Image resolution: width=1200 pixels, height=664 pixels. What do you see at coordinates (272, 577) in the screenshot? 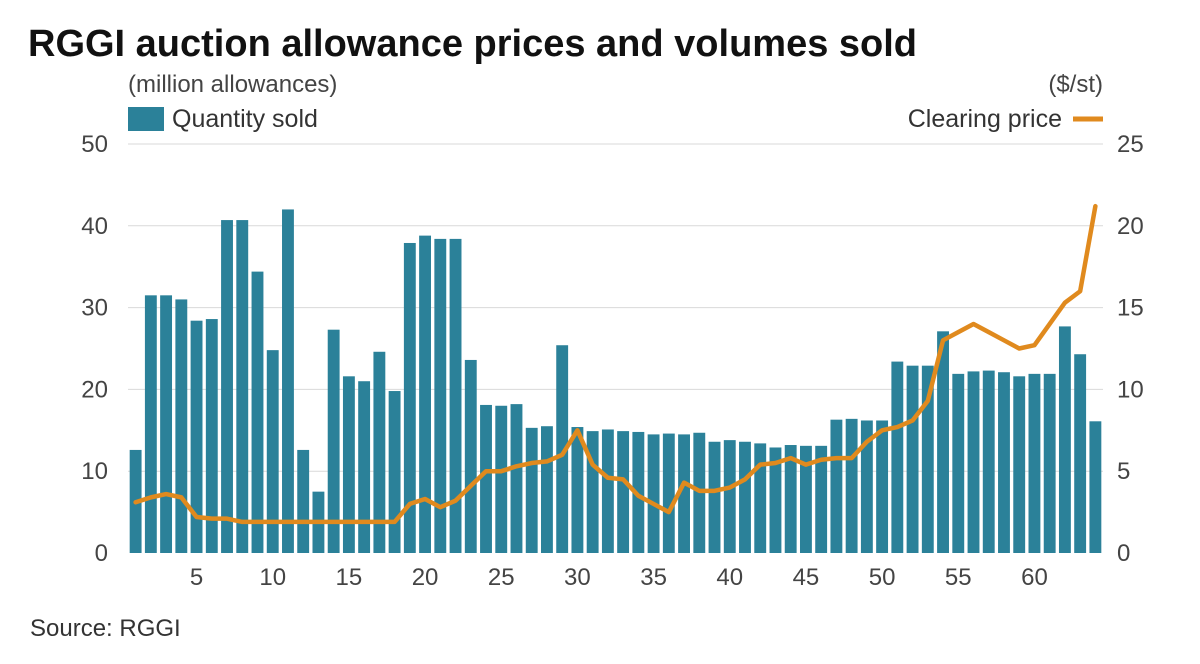
I see `x-tick-label: 10` at bounding box center [272, 577].